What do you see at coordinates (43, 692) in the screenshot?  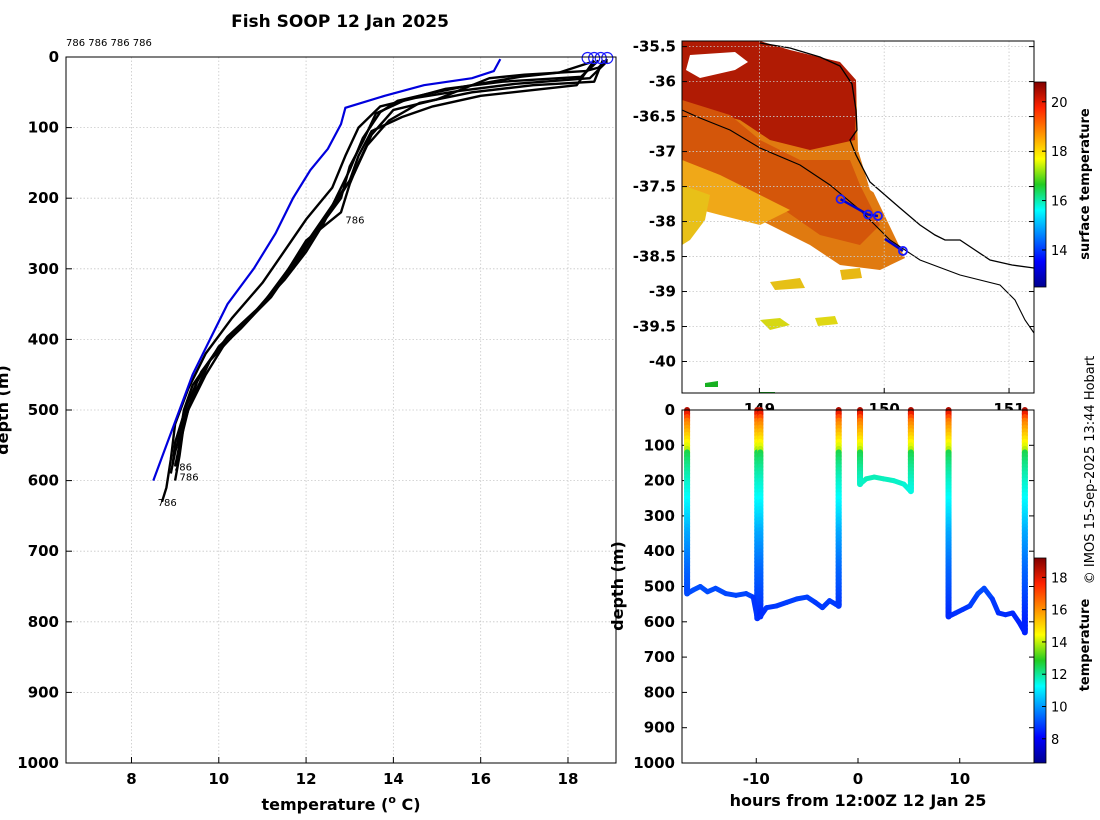 I see `profile-y-tick-label: 900` at bounding box center [43, 692].